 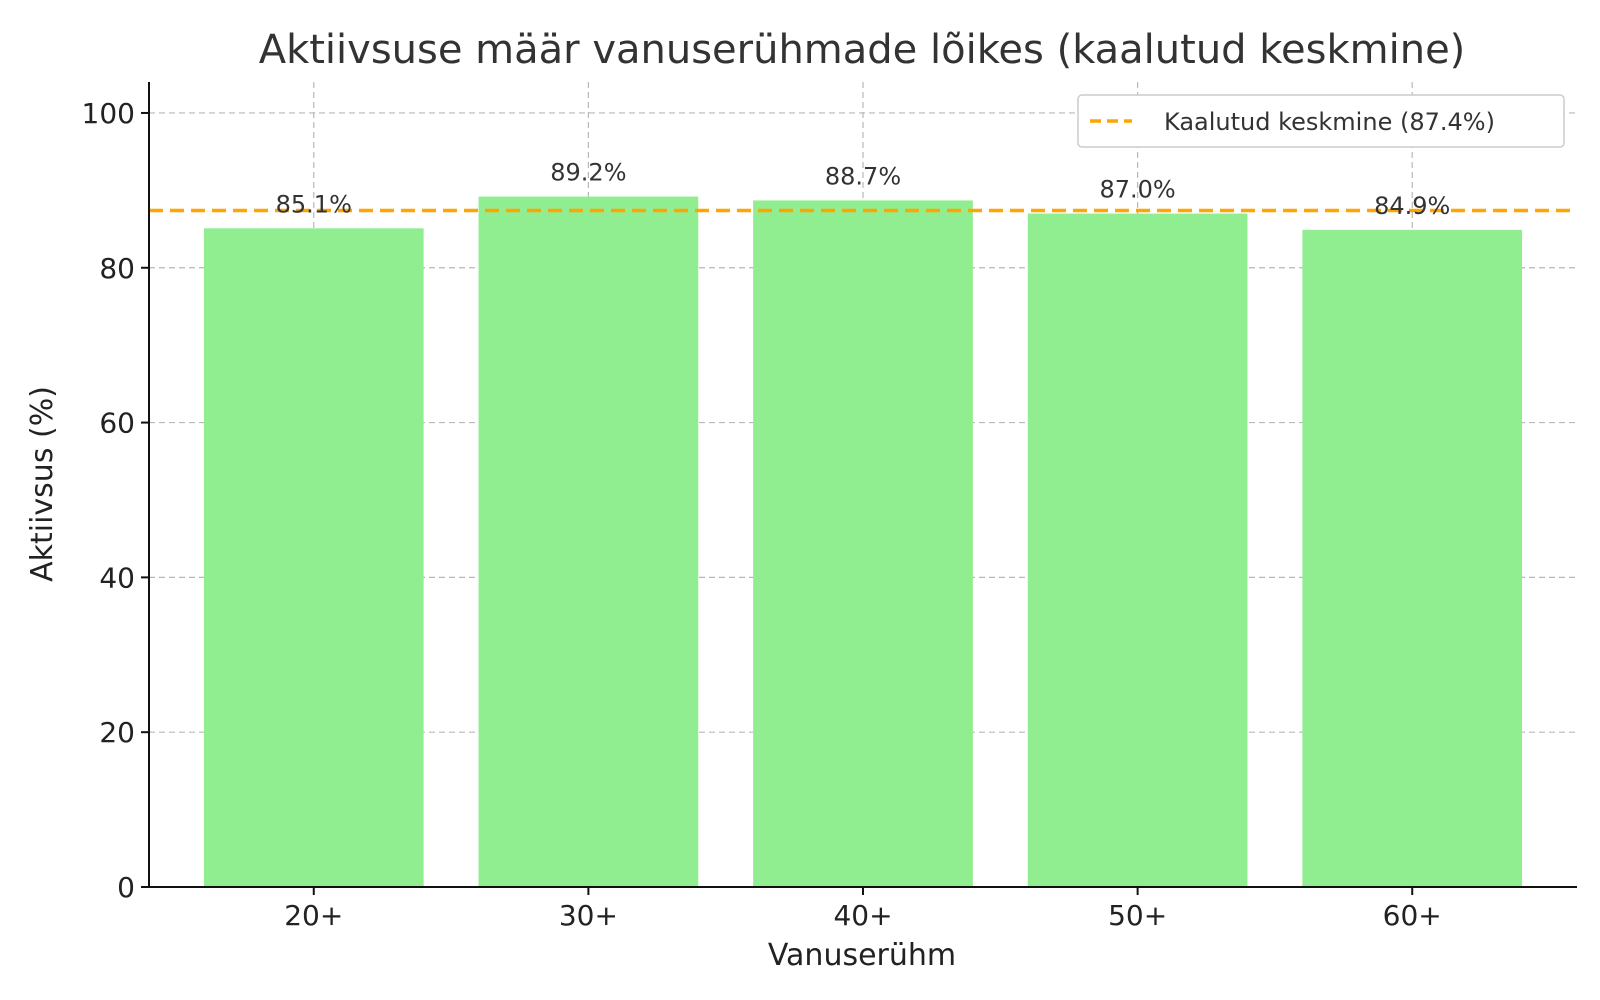 What do you see at coordinates (862, 955) in the screenshot?
I see `x-axis-label: Vanuserühm` at bounding box center [862, 955].